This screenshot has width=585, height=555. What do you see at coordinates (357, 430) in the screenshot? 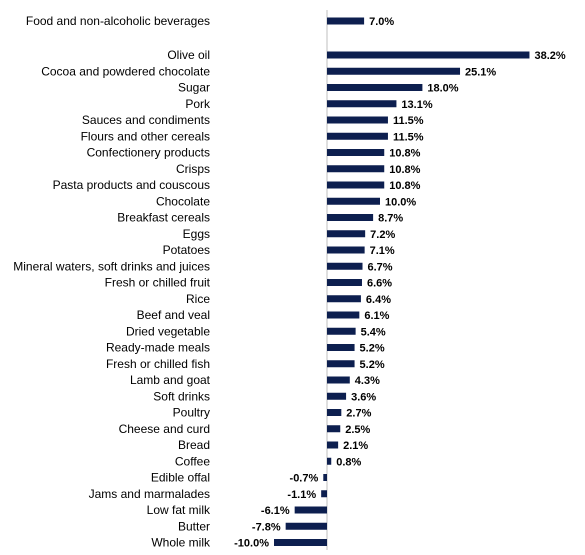
I see `value-label-cheese-and-curd: 2.5%` at bounding box center [357, 430].